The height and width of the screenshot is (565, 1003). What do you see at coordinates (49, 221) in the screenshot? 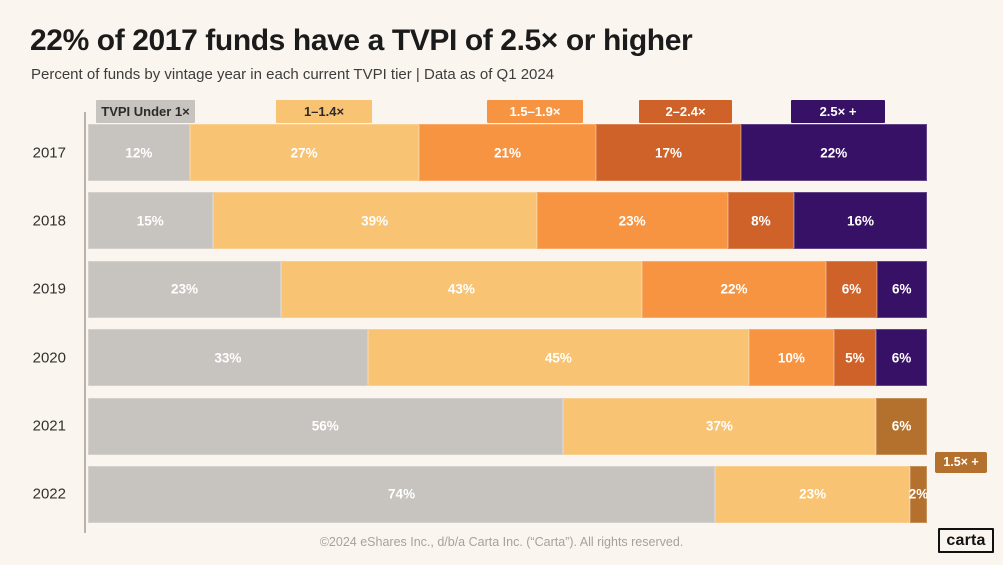
I see `year-label-2018: 2018` at bounding box center [49, 221].